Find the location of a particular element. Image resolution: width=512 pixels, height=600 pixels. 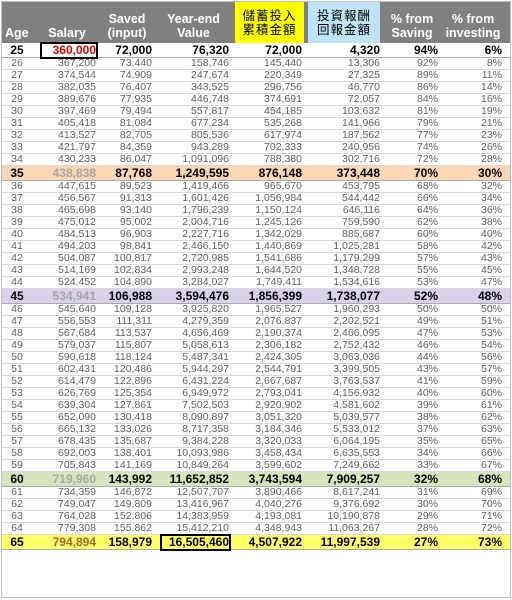

cell-savings-cumulative: 220,349 is located at coordinates (283, 75).